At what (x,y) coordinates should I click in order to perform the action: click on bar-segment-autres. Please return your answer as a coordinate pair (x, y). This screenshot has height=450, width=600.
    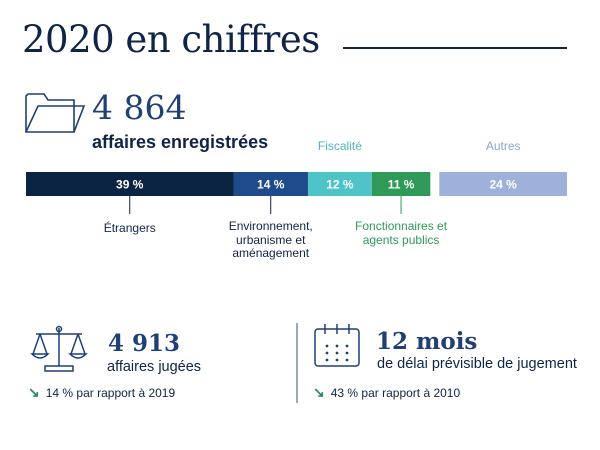
    Looking at the image, I should click on (503, 184).